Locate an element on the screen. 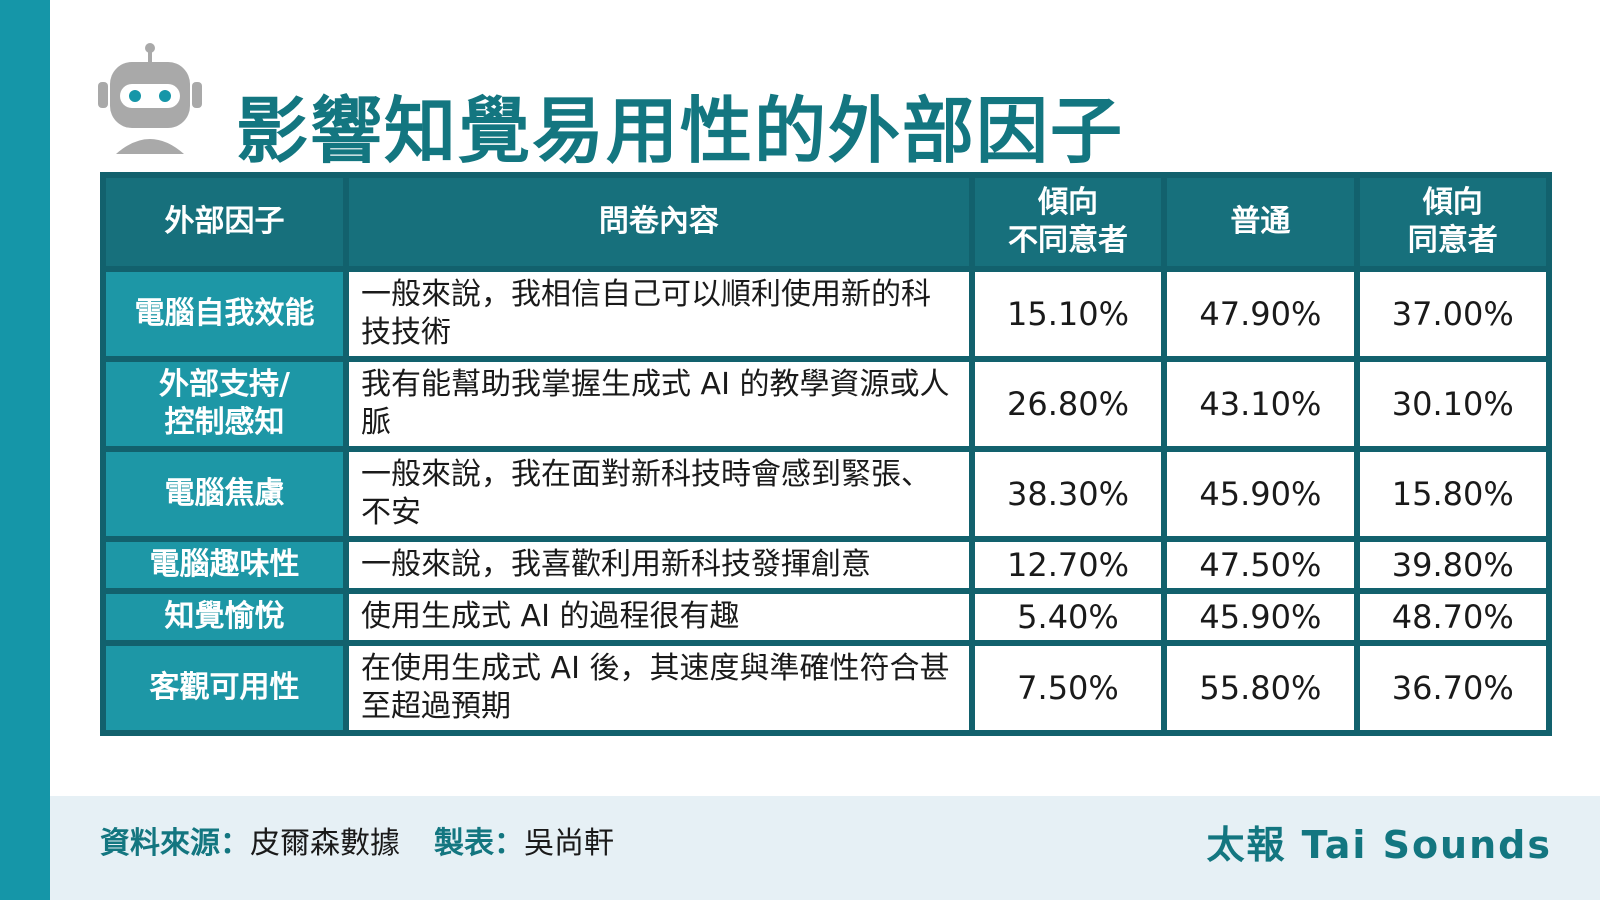 Image resolution: width=1600 pixels, height=900 pixels. question-cell: 使用生成式 AI 的過程很有趣 is located at coordinates (659, 617).